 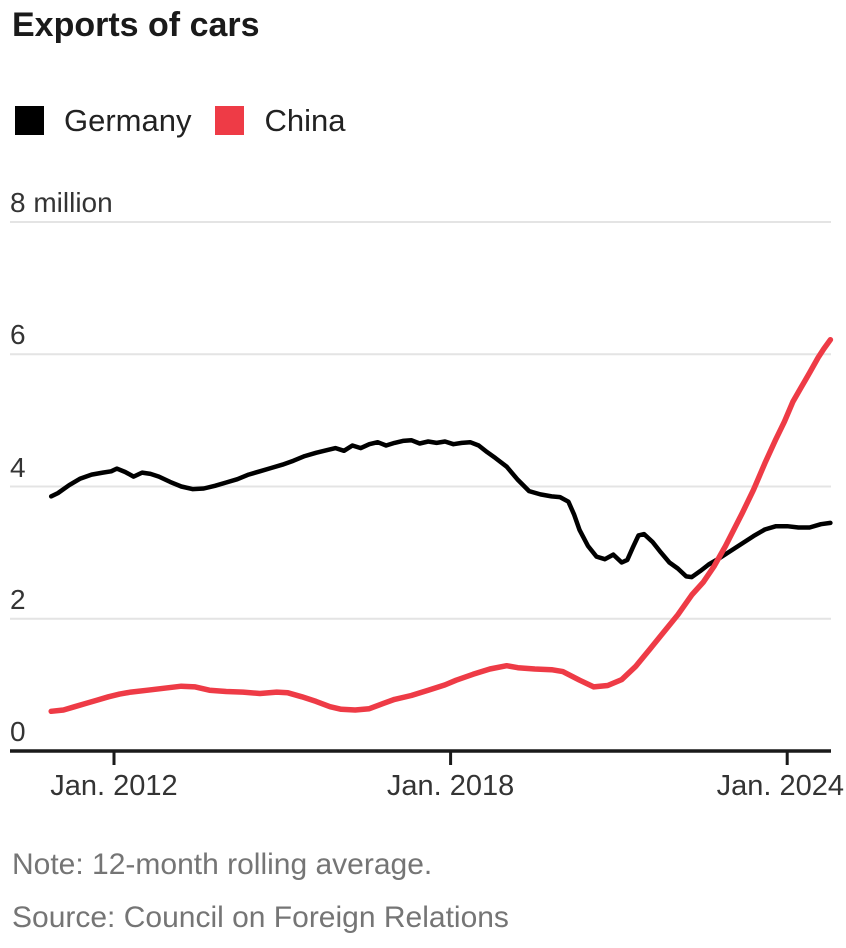 What do you see at coordinates (450, 786) in the screenshot?
I see `x-tick-label-2018: Jan. 2018` at bounding box center [450, 786].